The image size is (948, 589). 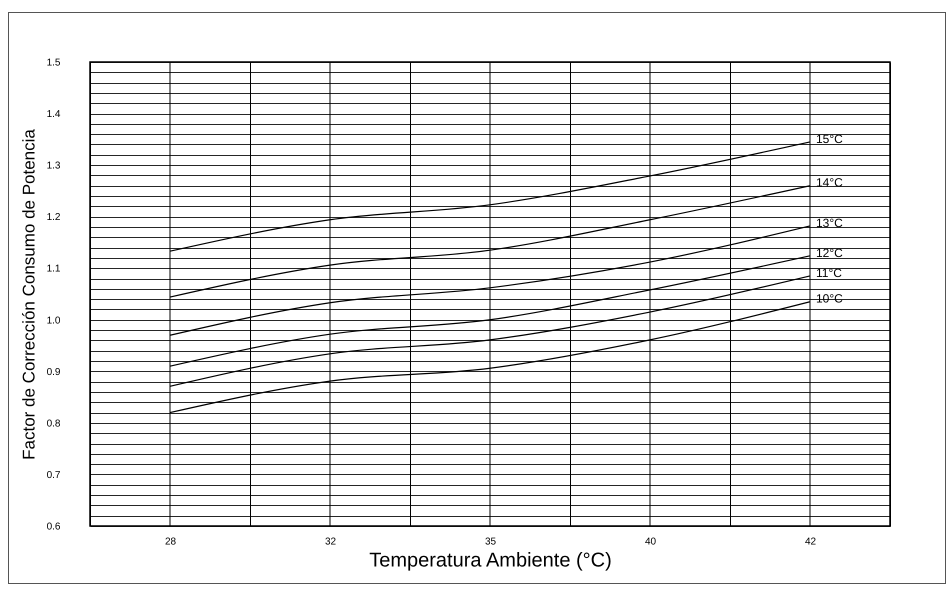 I want to click on y-tick-label: 0.6, so click(x=53, y=527).